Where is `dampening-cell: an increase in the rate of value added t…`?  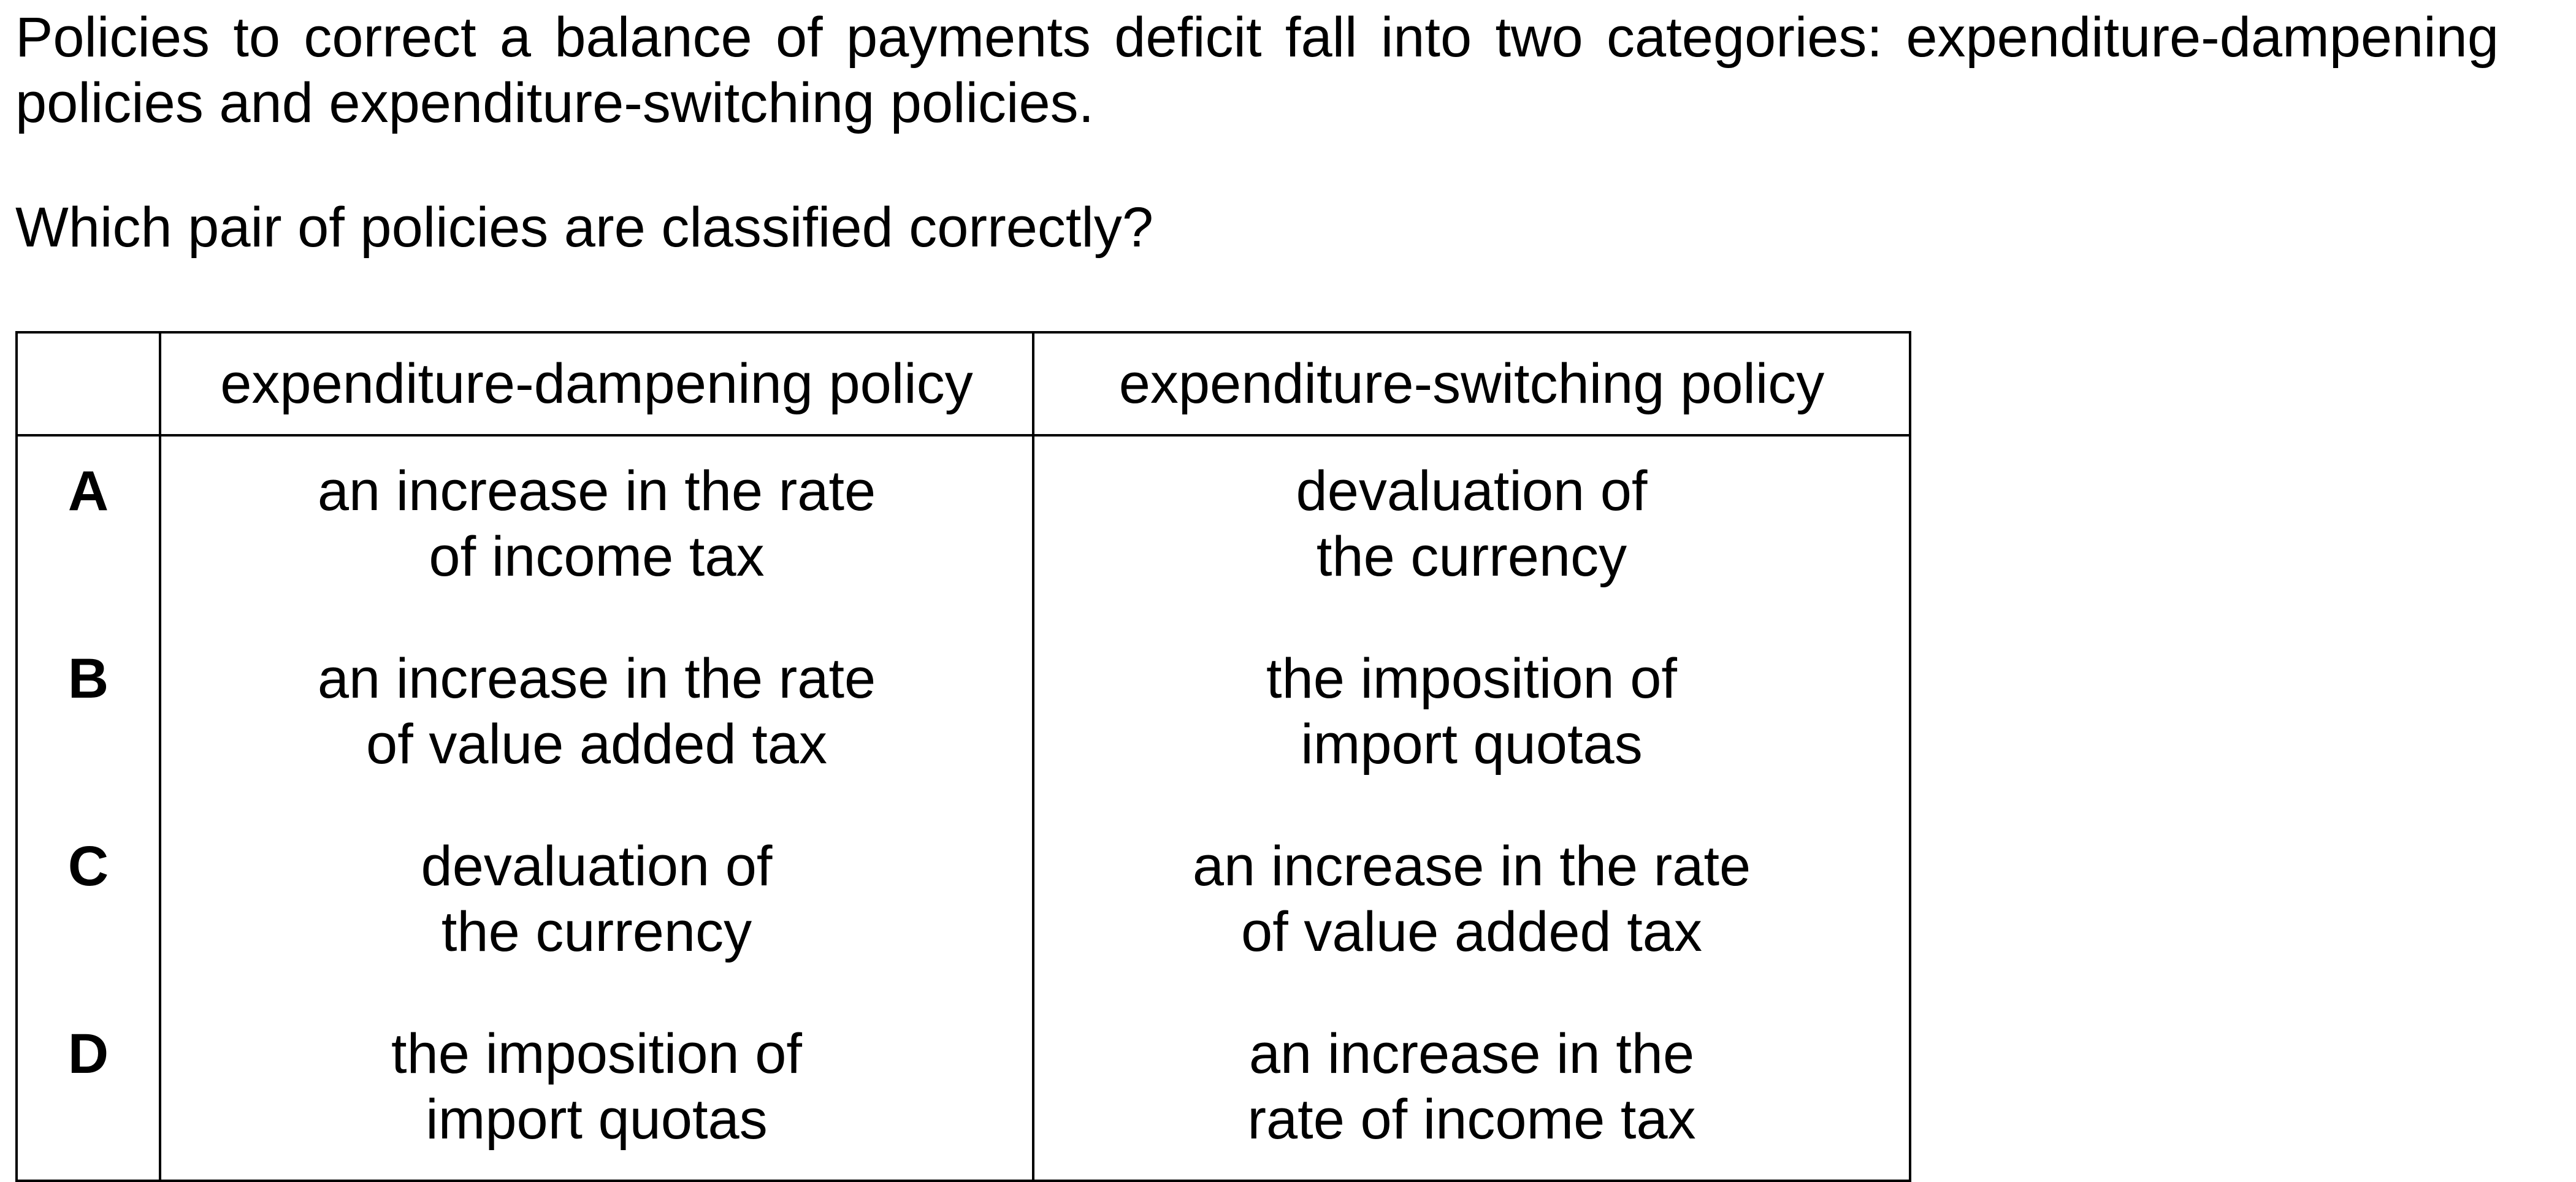 dampening-cell: an increase in the rate of value added t… is located at coordinates (596, 728).